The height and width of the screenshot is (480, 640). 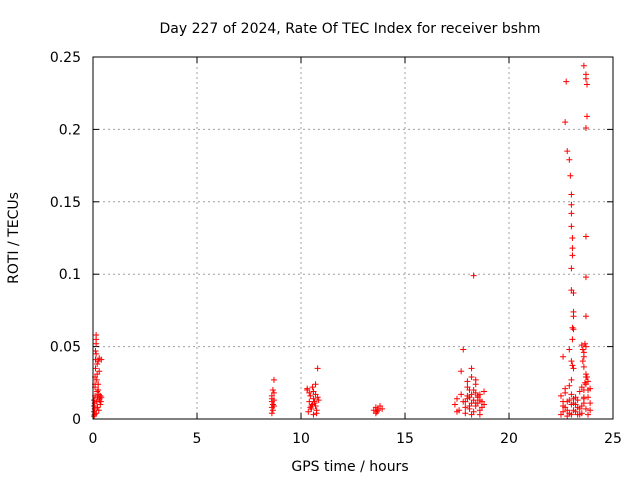 I want to click on y-tick-label: 0.05, so click(x=65, y=348).